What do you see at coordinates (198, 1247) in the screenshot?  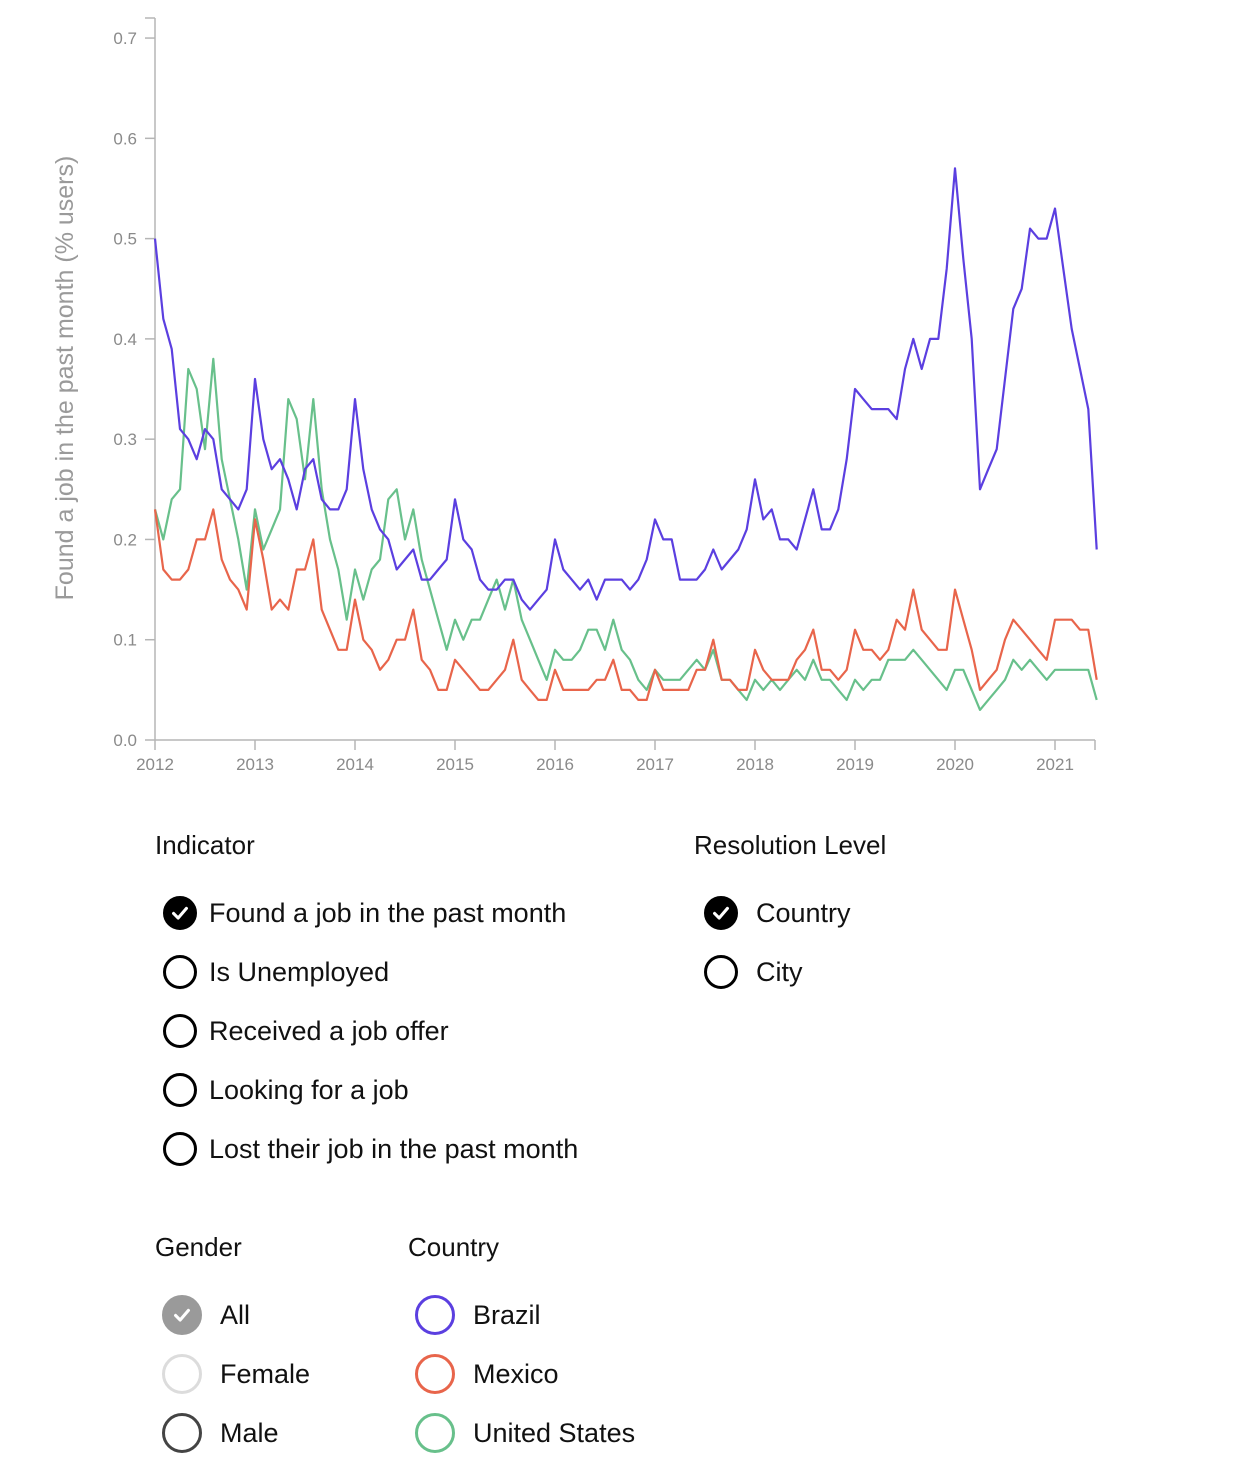 I see `gender-title: Gender` at bounding box center [198, 1247].